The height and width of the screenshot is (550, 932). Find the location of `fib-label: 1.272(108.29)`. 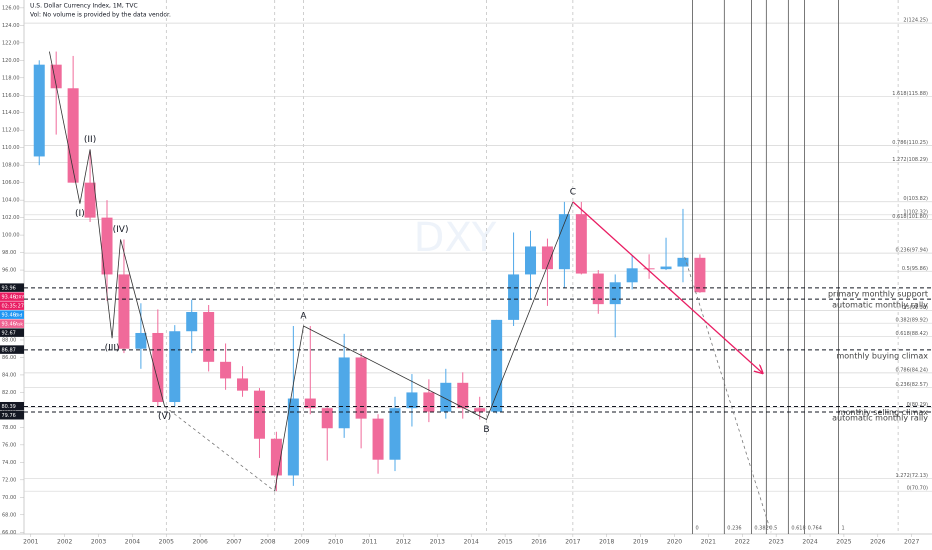

fib-label: 1.272(108.29) is located at coordinates (910, 160).